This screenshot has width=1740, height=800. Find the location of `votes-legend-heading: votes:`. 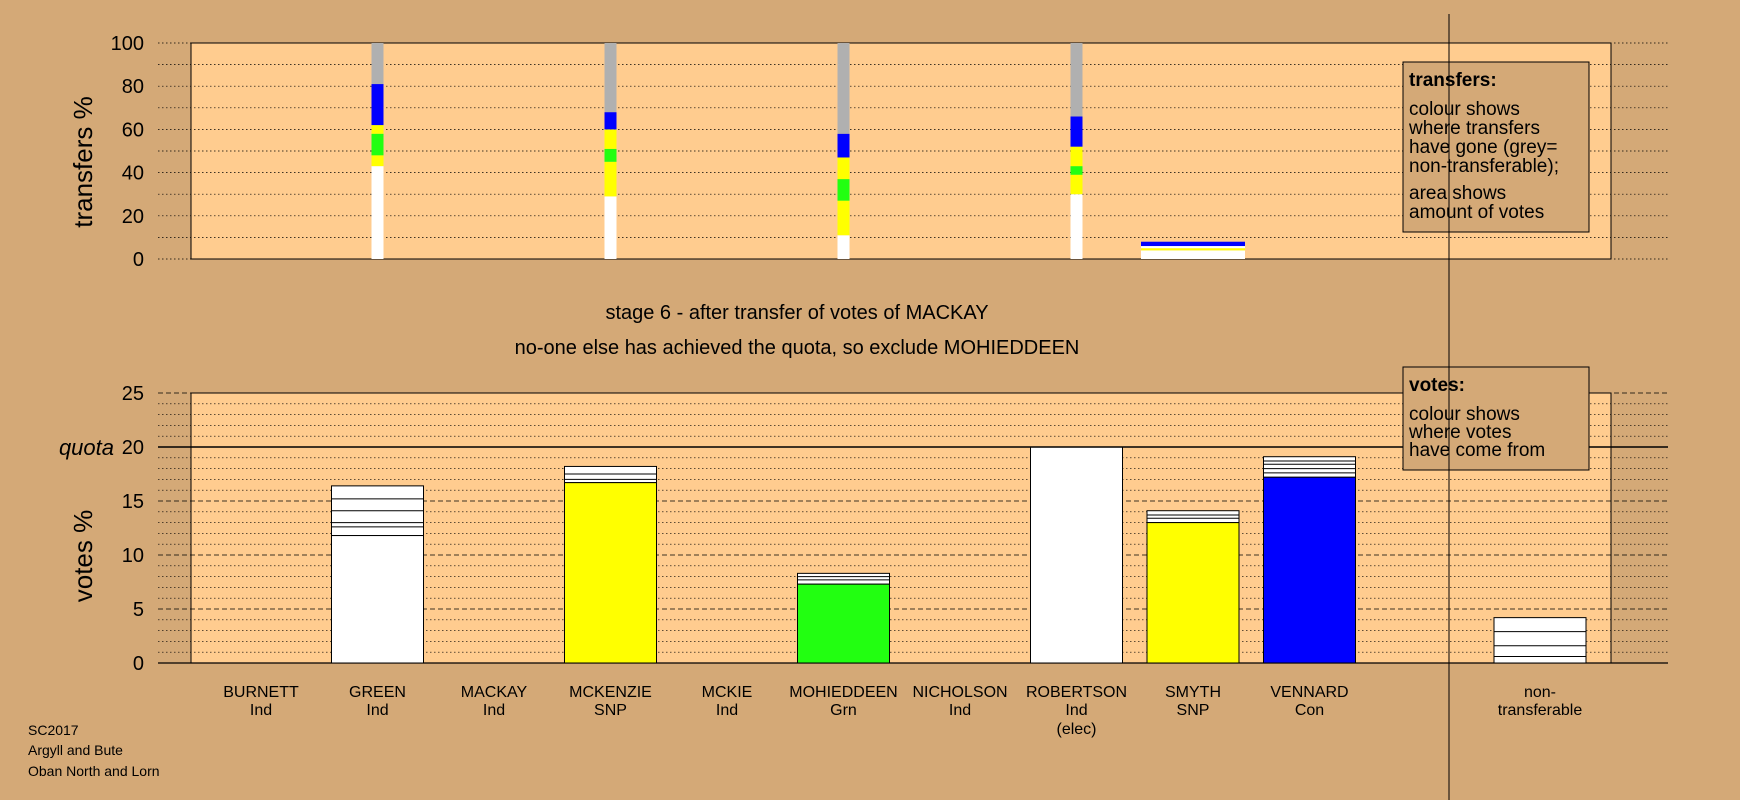

votes-legend-heading: votes: is located at coordinates (1437, 385).